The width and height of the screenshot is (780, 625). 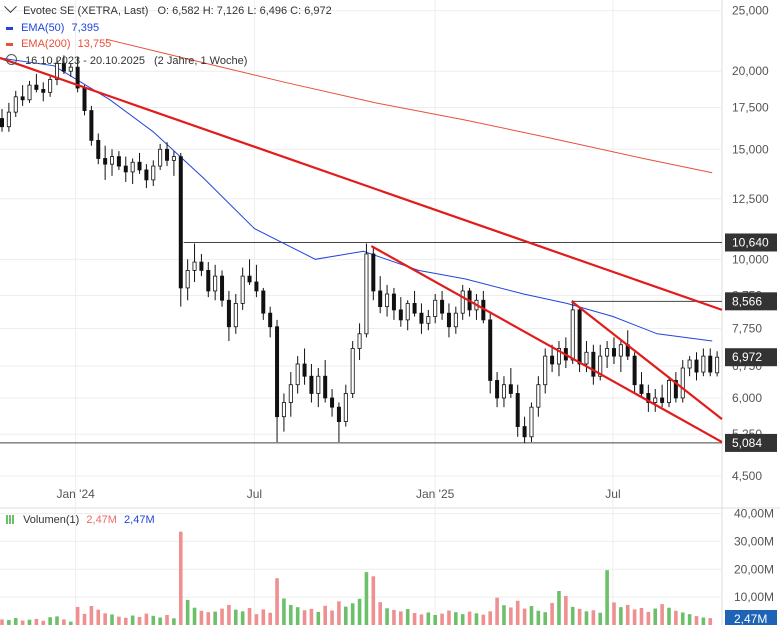 What do you see at coordinates (754, 597) in the screenshot?
I see `volume-tick-label: 10,00M` at bounding box center [754, 597].